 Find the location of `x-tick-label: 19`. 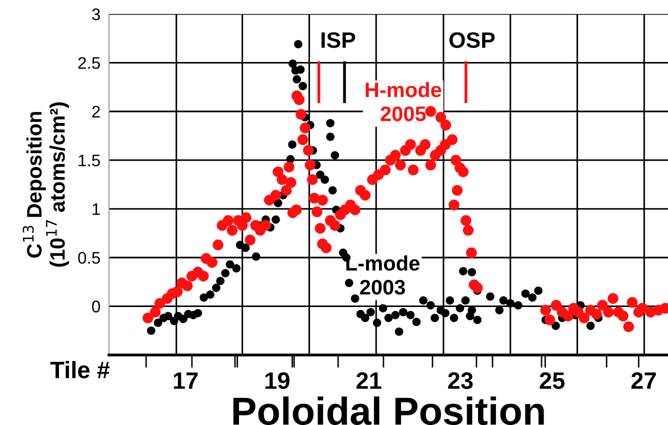

x-tick-label: 19 is located at coordinates (278, 381).